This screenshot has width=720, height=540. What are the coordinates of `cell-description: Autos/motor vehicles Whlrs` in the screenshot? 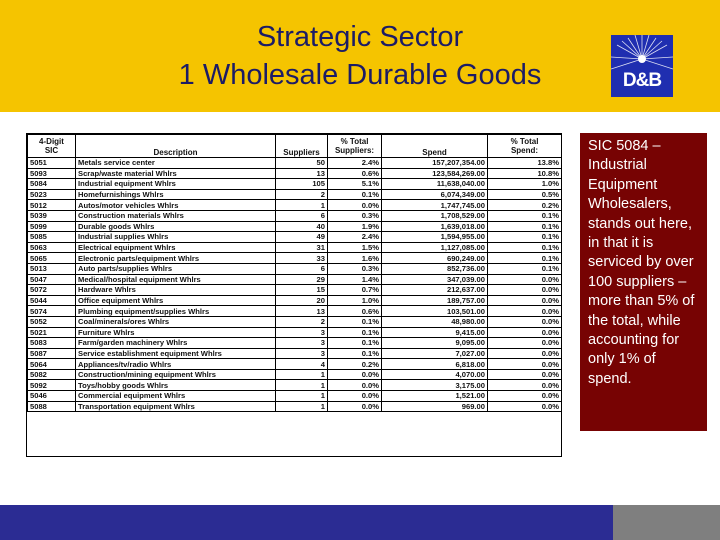 It's located at (175, 205).